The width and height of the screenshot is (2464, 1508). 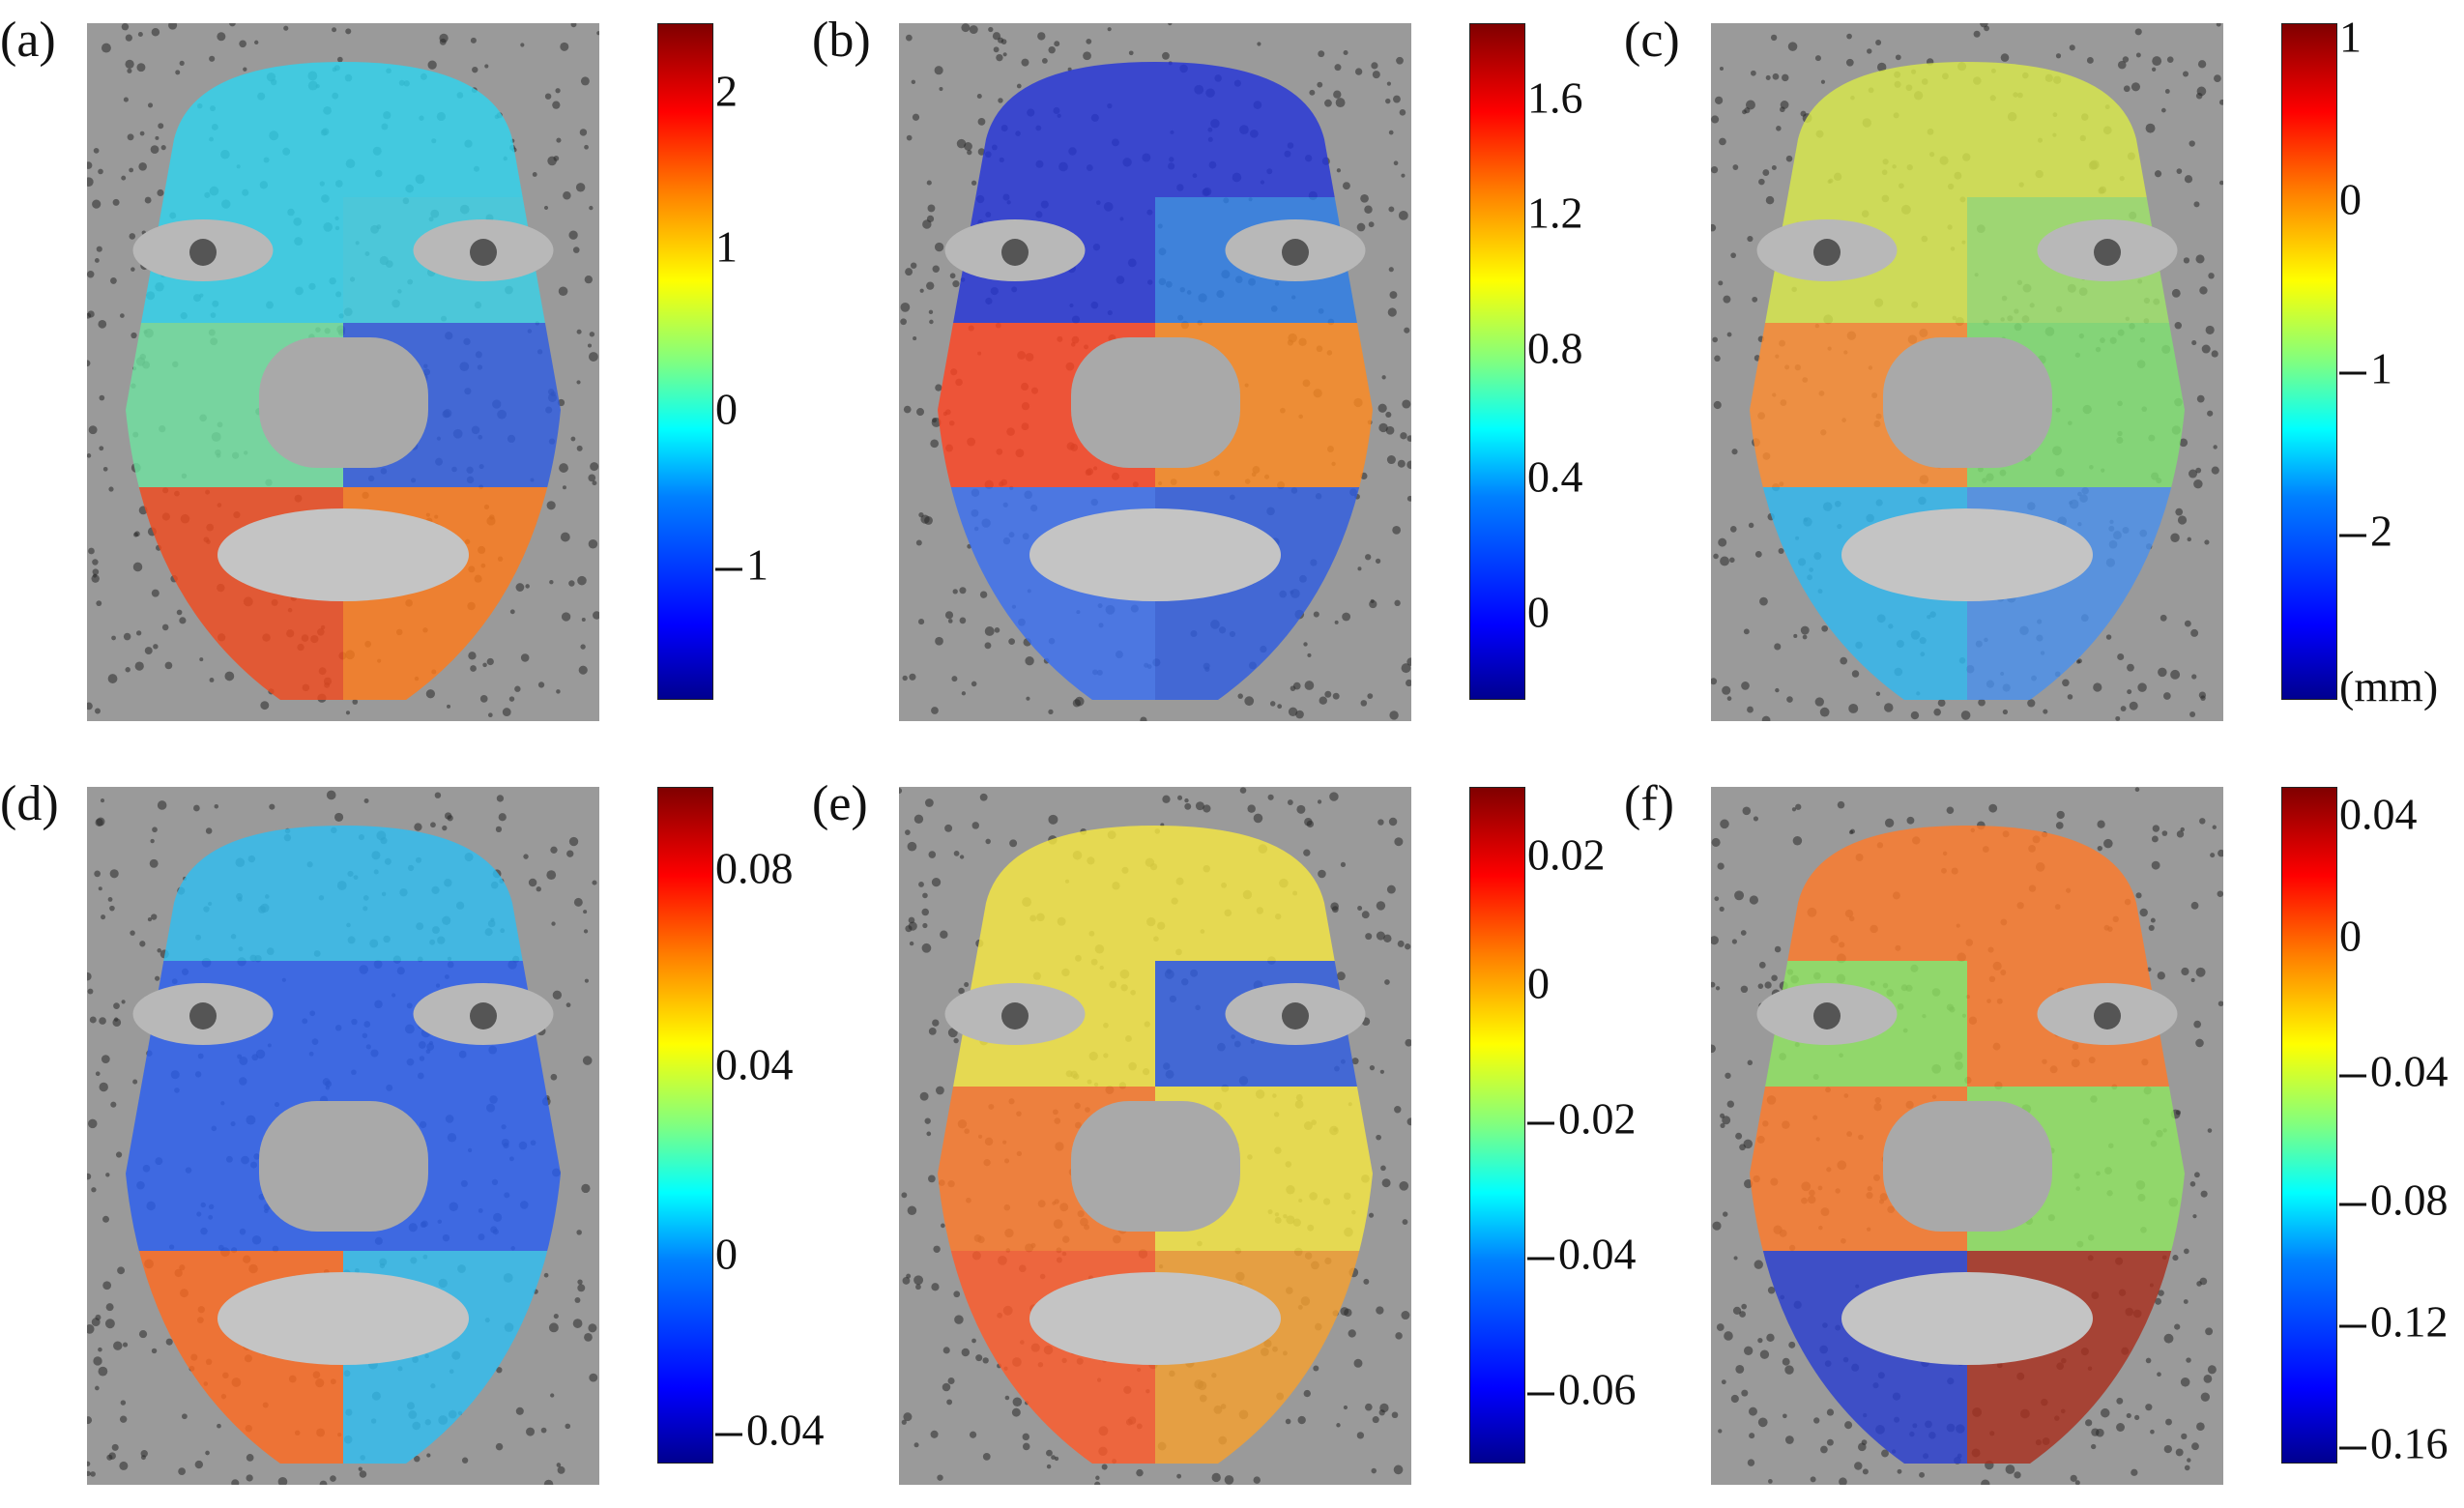 What do you see at coordinates (484, 1016) in the screenshot?
I see `eye-pupil` at bounding box center [484, 1016].